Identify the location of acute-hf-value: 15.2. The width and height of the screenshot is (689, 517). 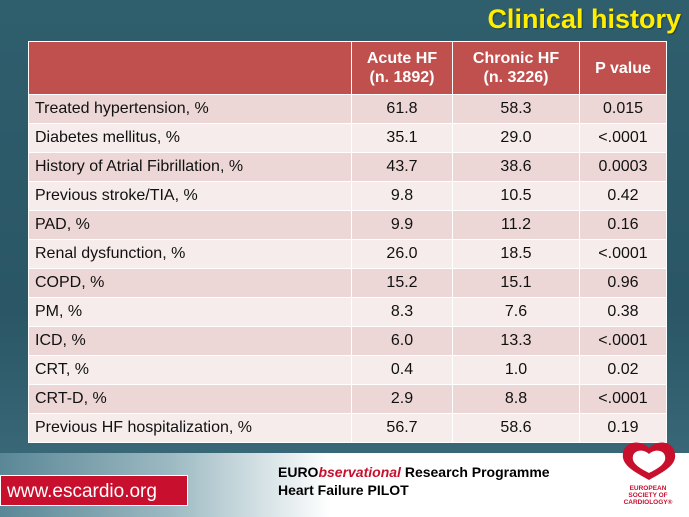
(402, 283).